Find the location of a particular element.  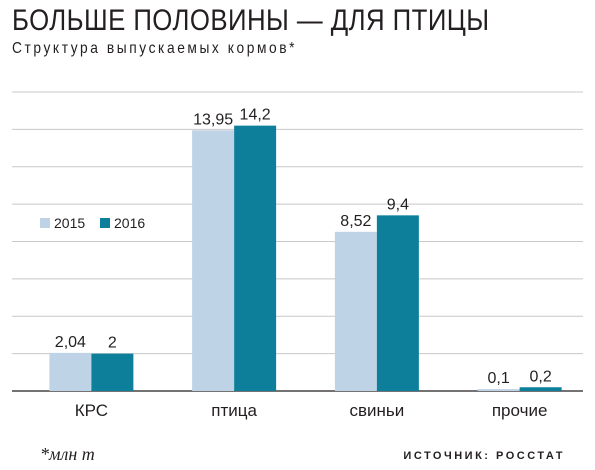

data-label-2016-2: 14,2 is located at coordinates (255, 115).